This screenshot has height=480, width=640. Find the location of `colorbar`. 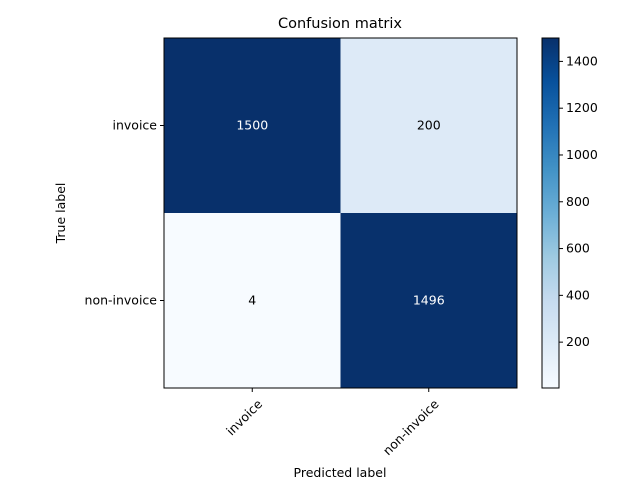

colorbar is located at coordinates (550, 213).